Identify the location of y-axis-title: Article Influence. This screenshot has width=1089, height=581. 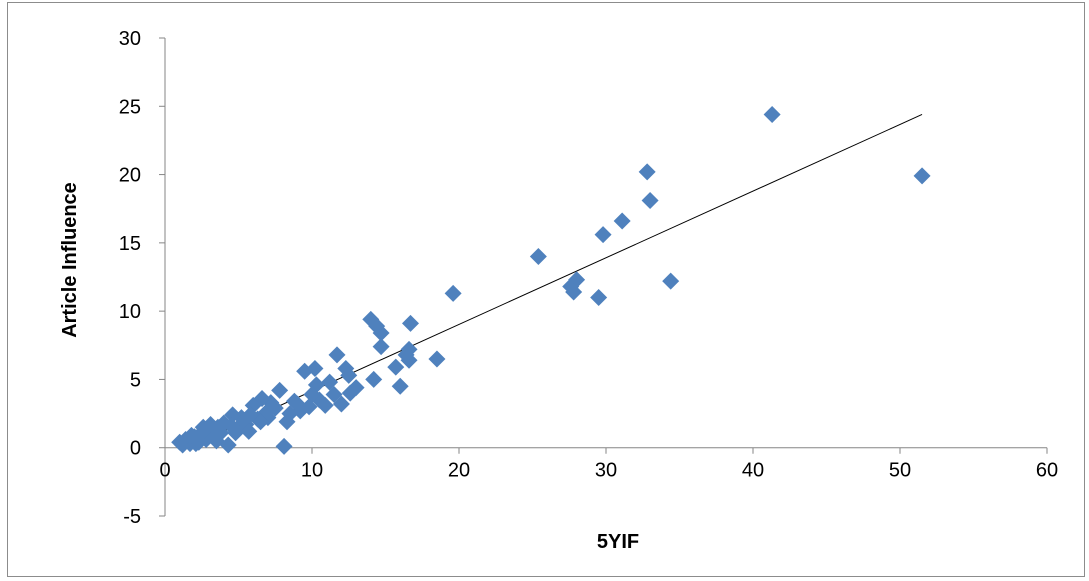
(70, 260).